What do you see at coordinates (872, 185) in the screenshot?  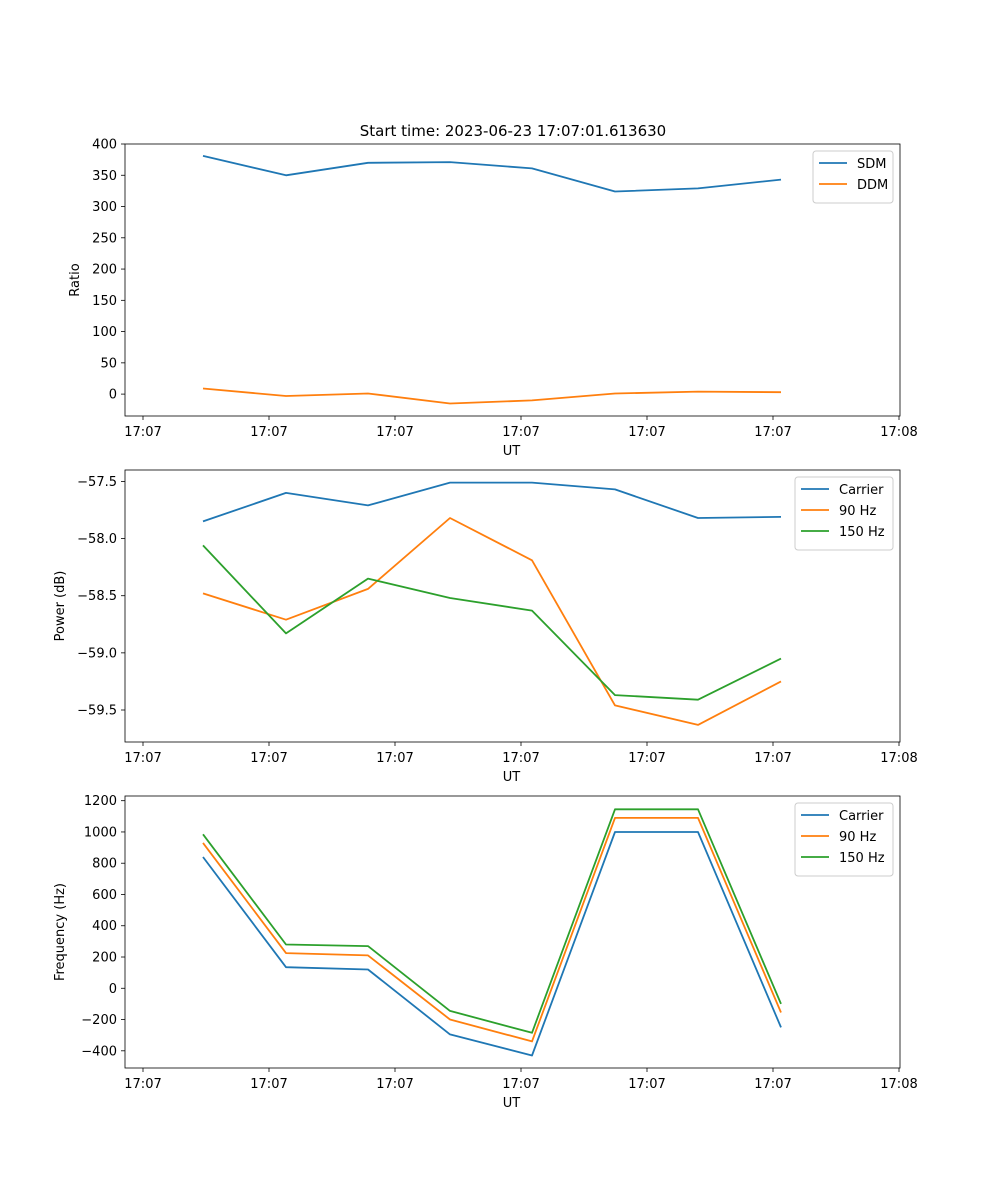 I see `legend-label: DDM` at bounding box center [872, 185].